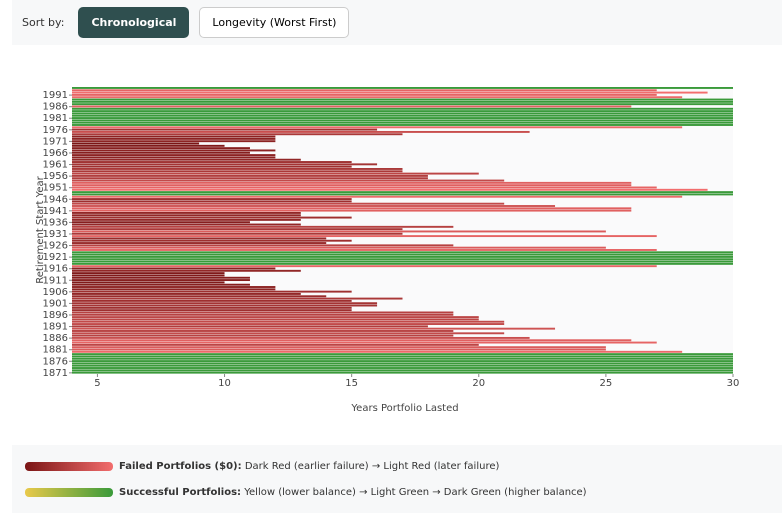 Image resolution: width=782 pixels, height=520 pixels. What do you see at coordinates (55, 315) in the screenshot?
I see `y-tick-label: 1896` at bounding box center [55, 315].